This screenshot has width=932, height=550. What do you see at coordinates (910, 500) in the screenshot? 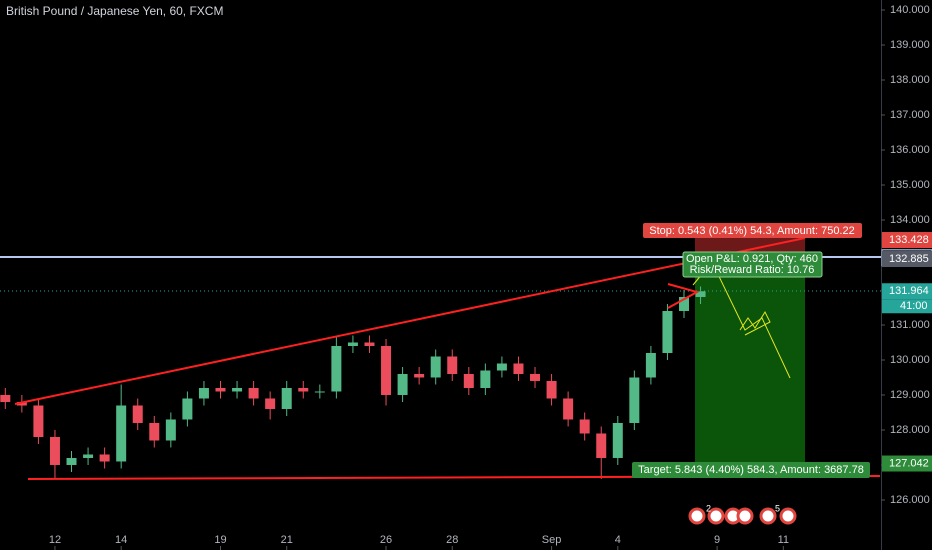
I see `y-tick-label: 126.000` at bounding box center [910, 500].